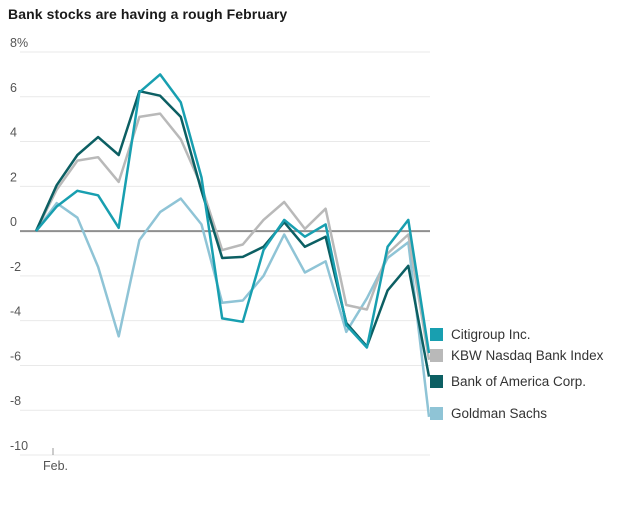  Describe the element at coordinates (527, 355) in the screenshot. I see `legend-label: KBW Nasdaq Bank Index` at that location.